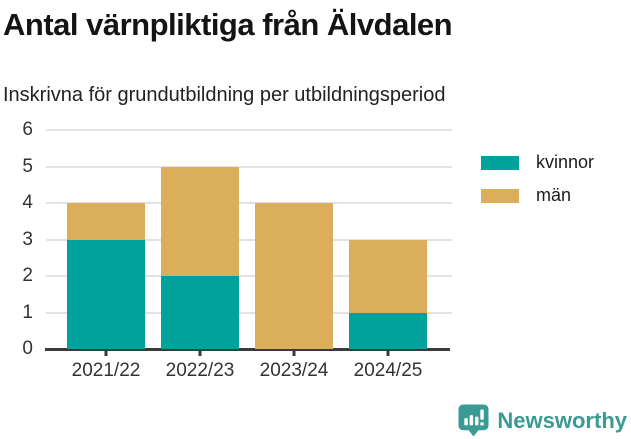 This screenshot has width=631, height=439. Describe the element at coordinates (500, 162) in the screenshot. I see `legend-swatch-kvinnor` at that location.